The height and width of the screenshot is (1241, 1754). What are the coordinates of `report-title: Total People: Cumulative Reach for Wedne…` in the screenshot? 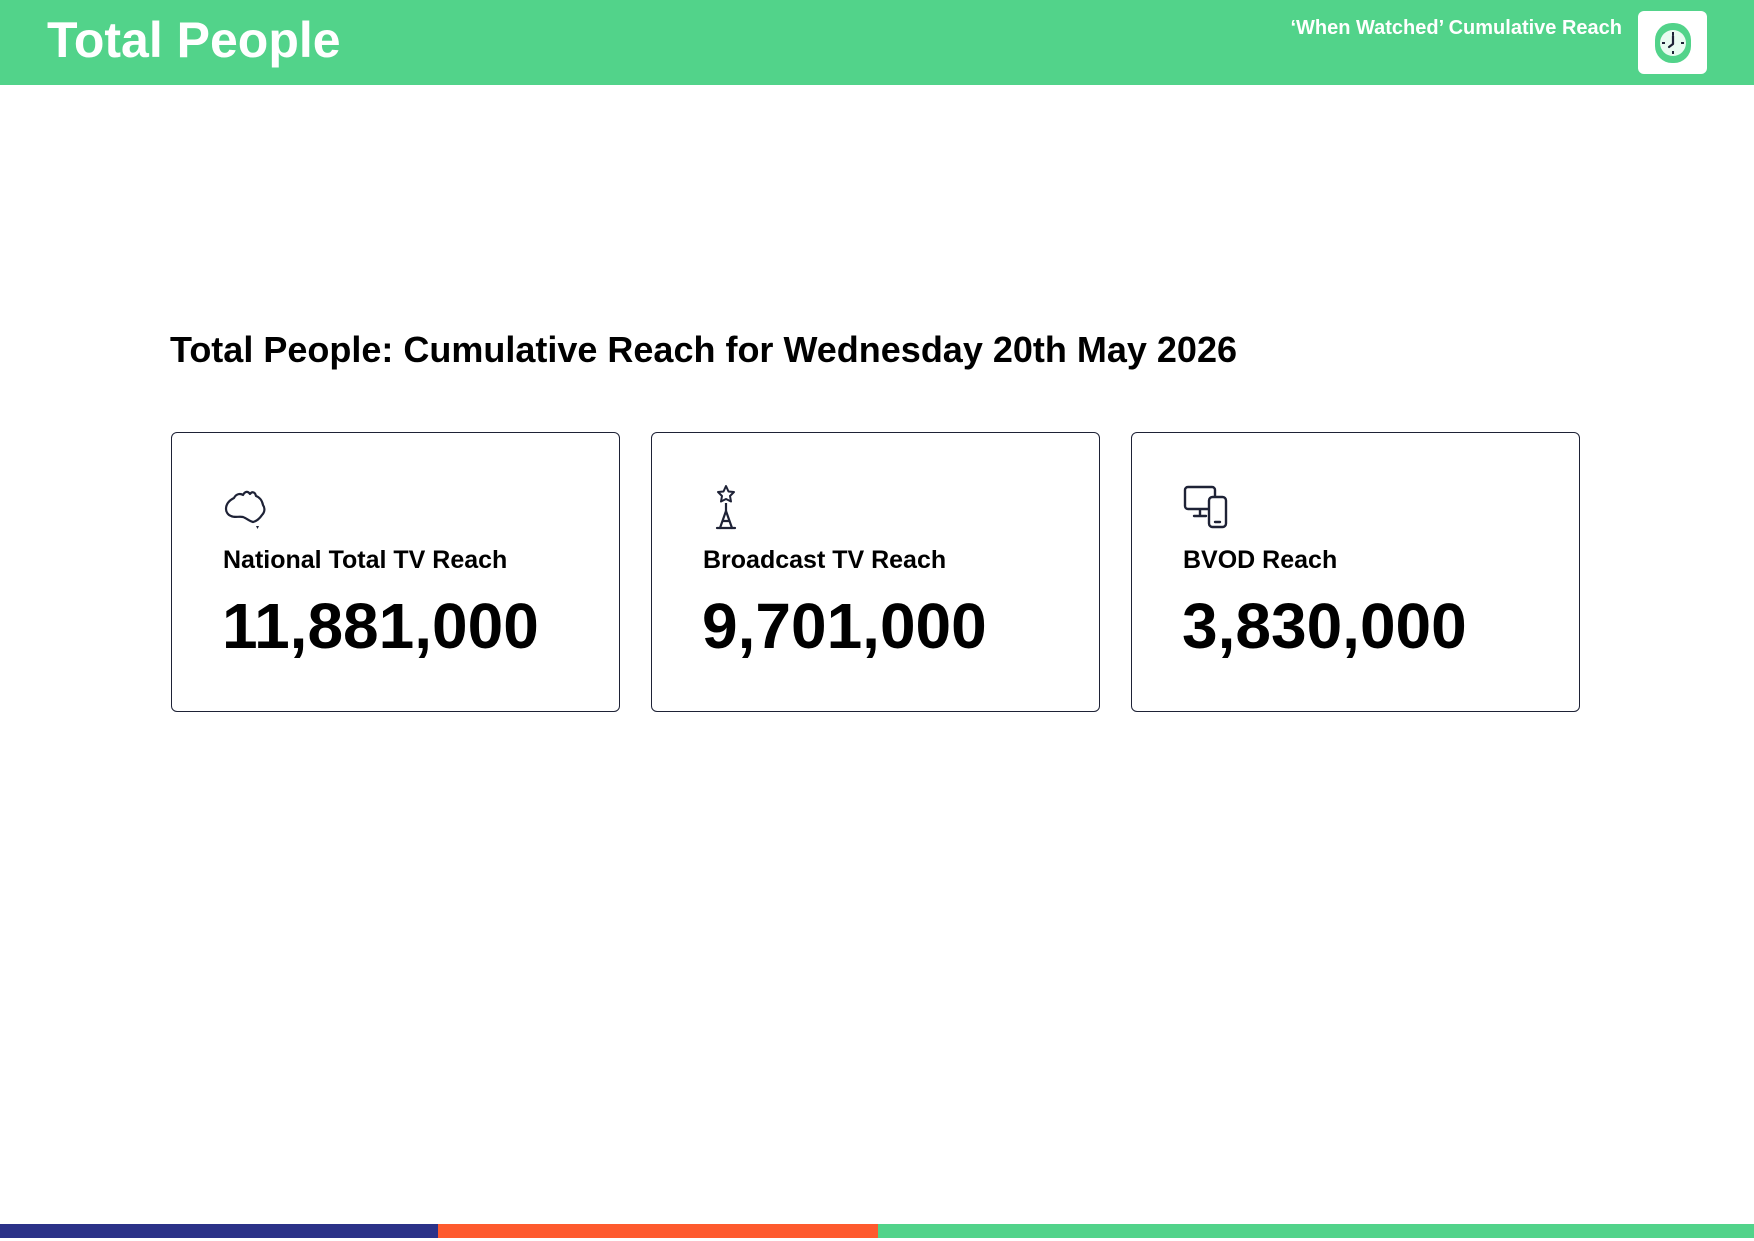 It's located at (703, 349).